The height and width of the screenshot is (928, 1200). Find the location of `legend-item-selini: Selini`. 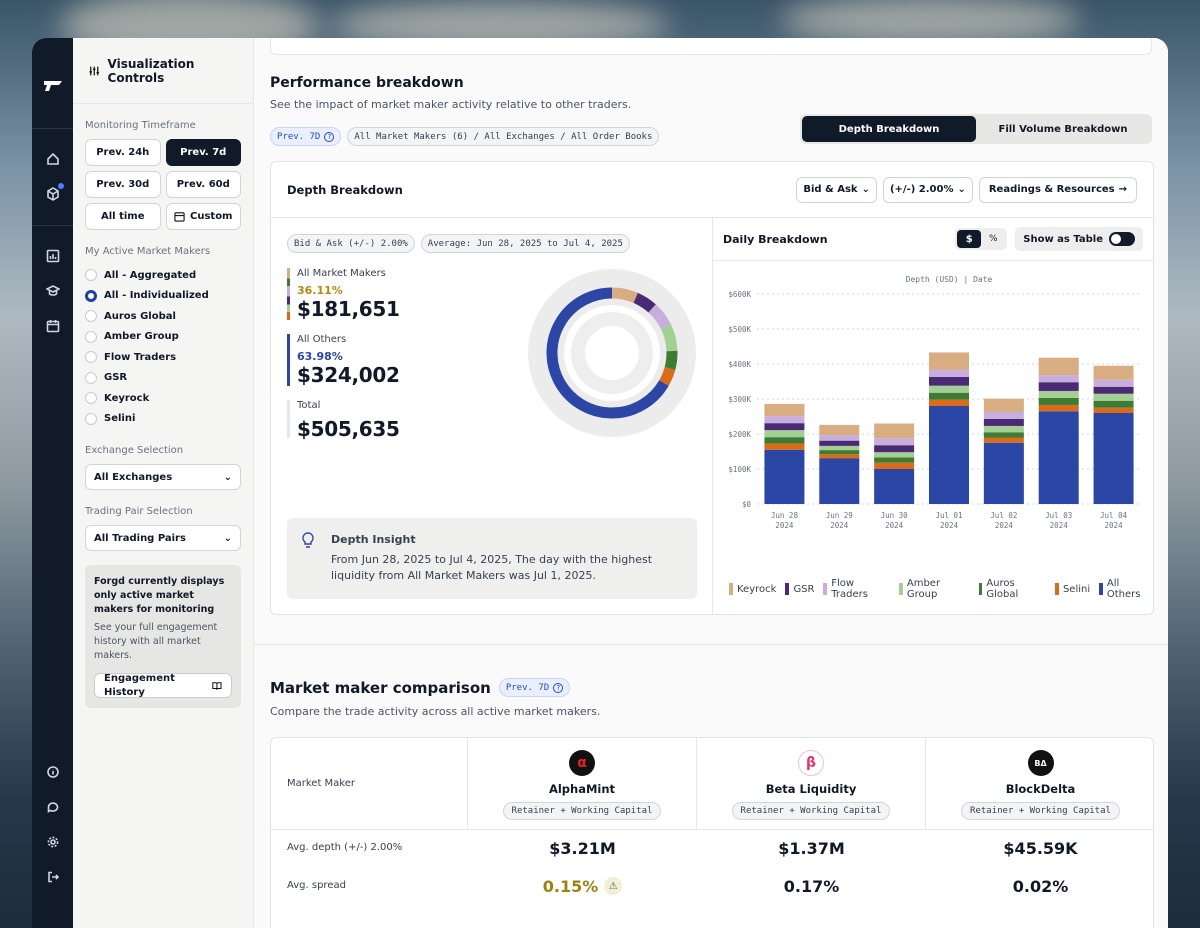

legend-item-selini: Selini is located at coordinates (1072, 589).